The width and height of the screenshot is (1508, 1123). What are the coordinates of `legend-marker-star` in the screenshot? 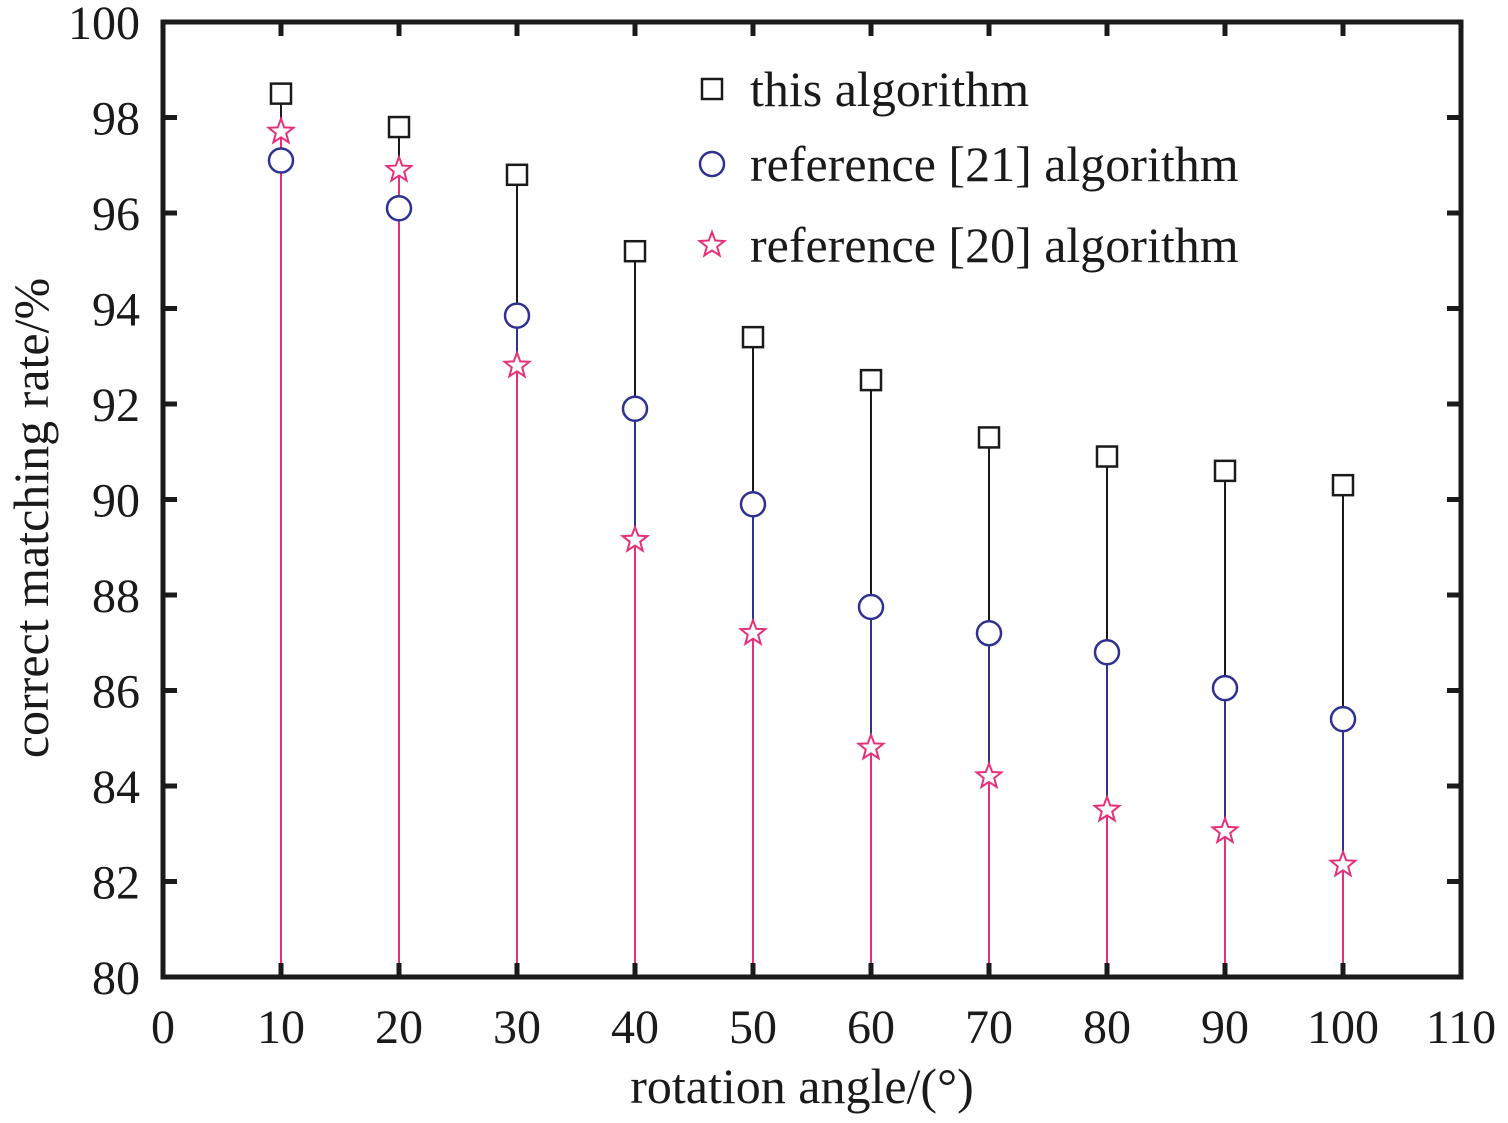 It's located at (712, 243).